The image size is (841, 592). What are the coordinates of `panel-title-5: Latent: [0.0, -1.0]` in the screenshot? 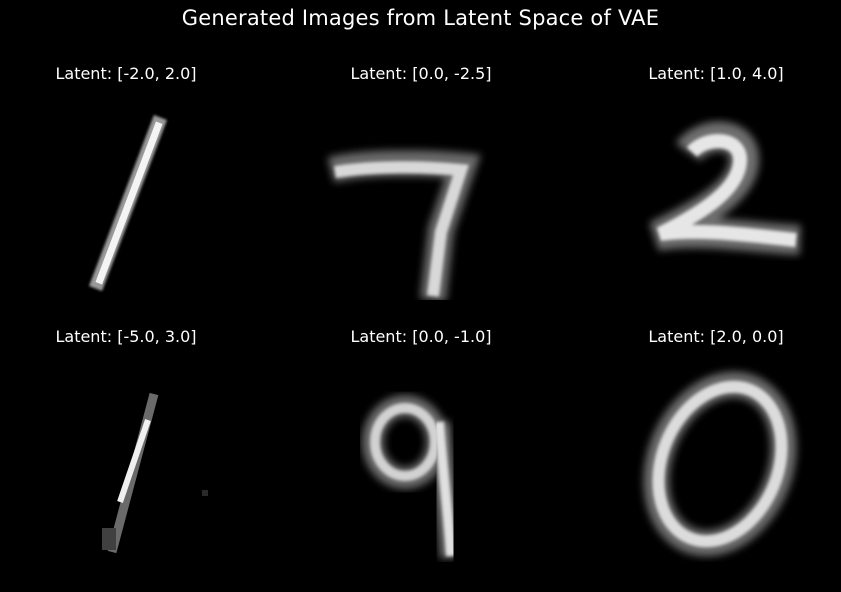 It's located at (421, 336).